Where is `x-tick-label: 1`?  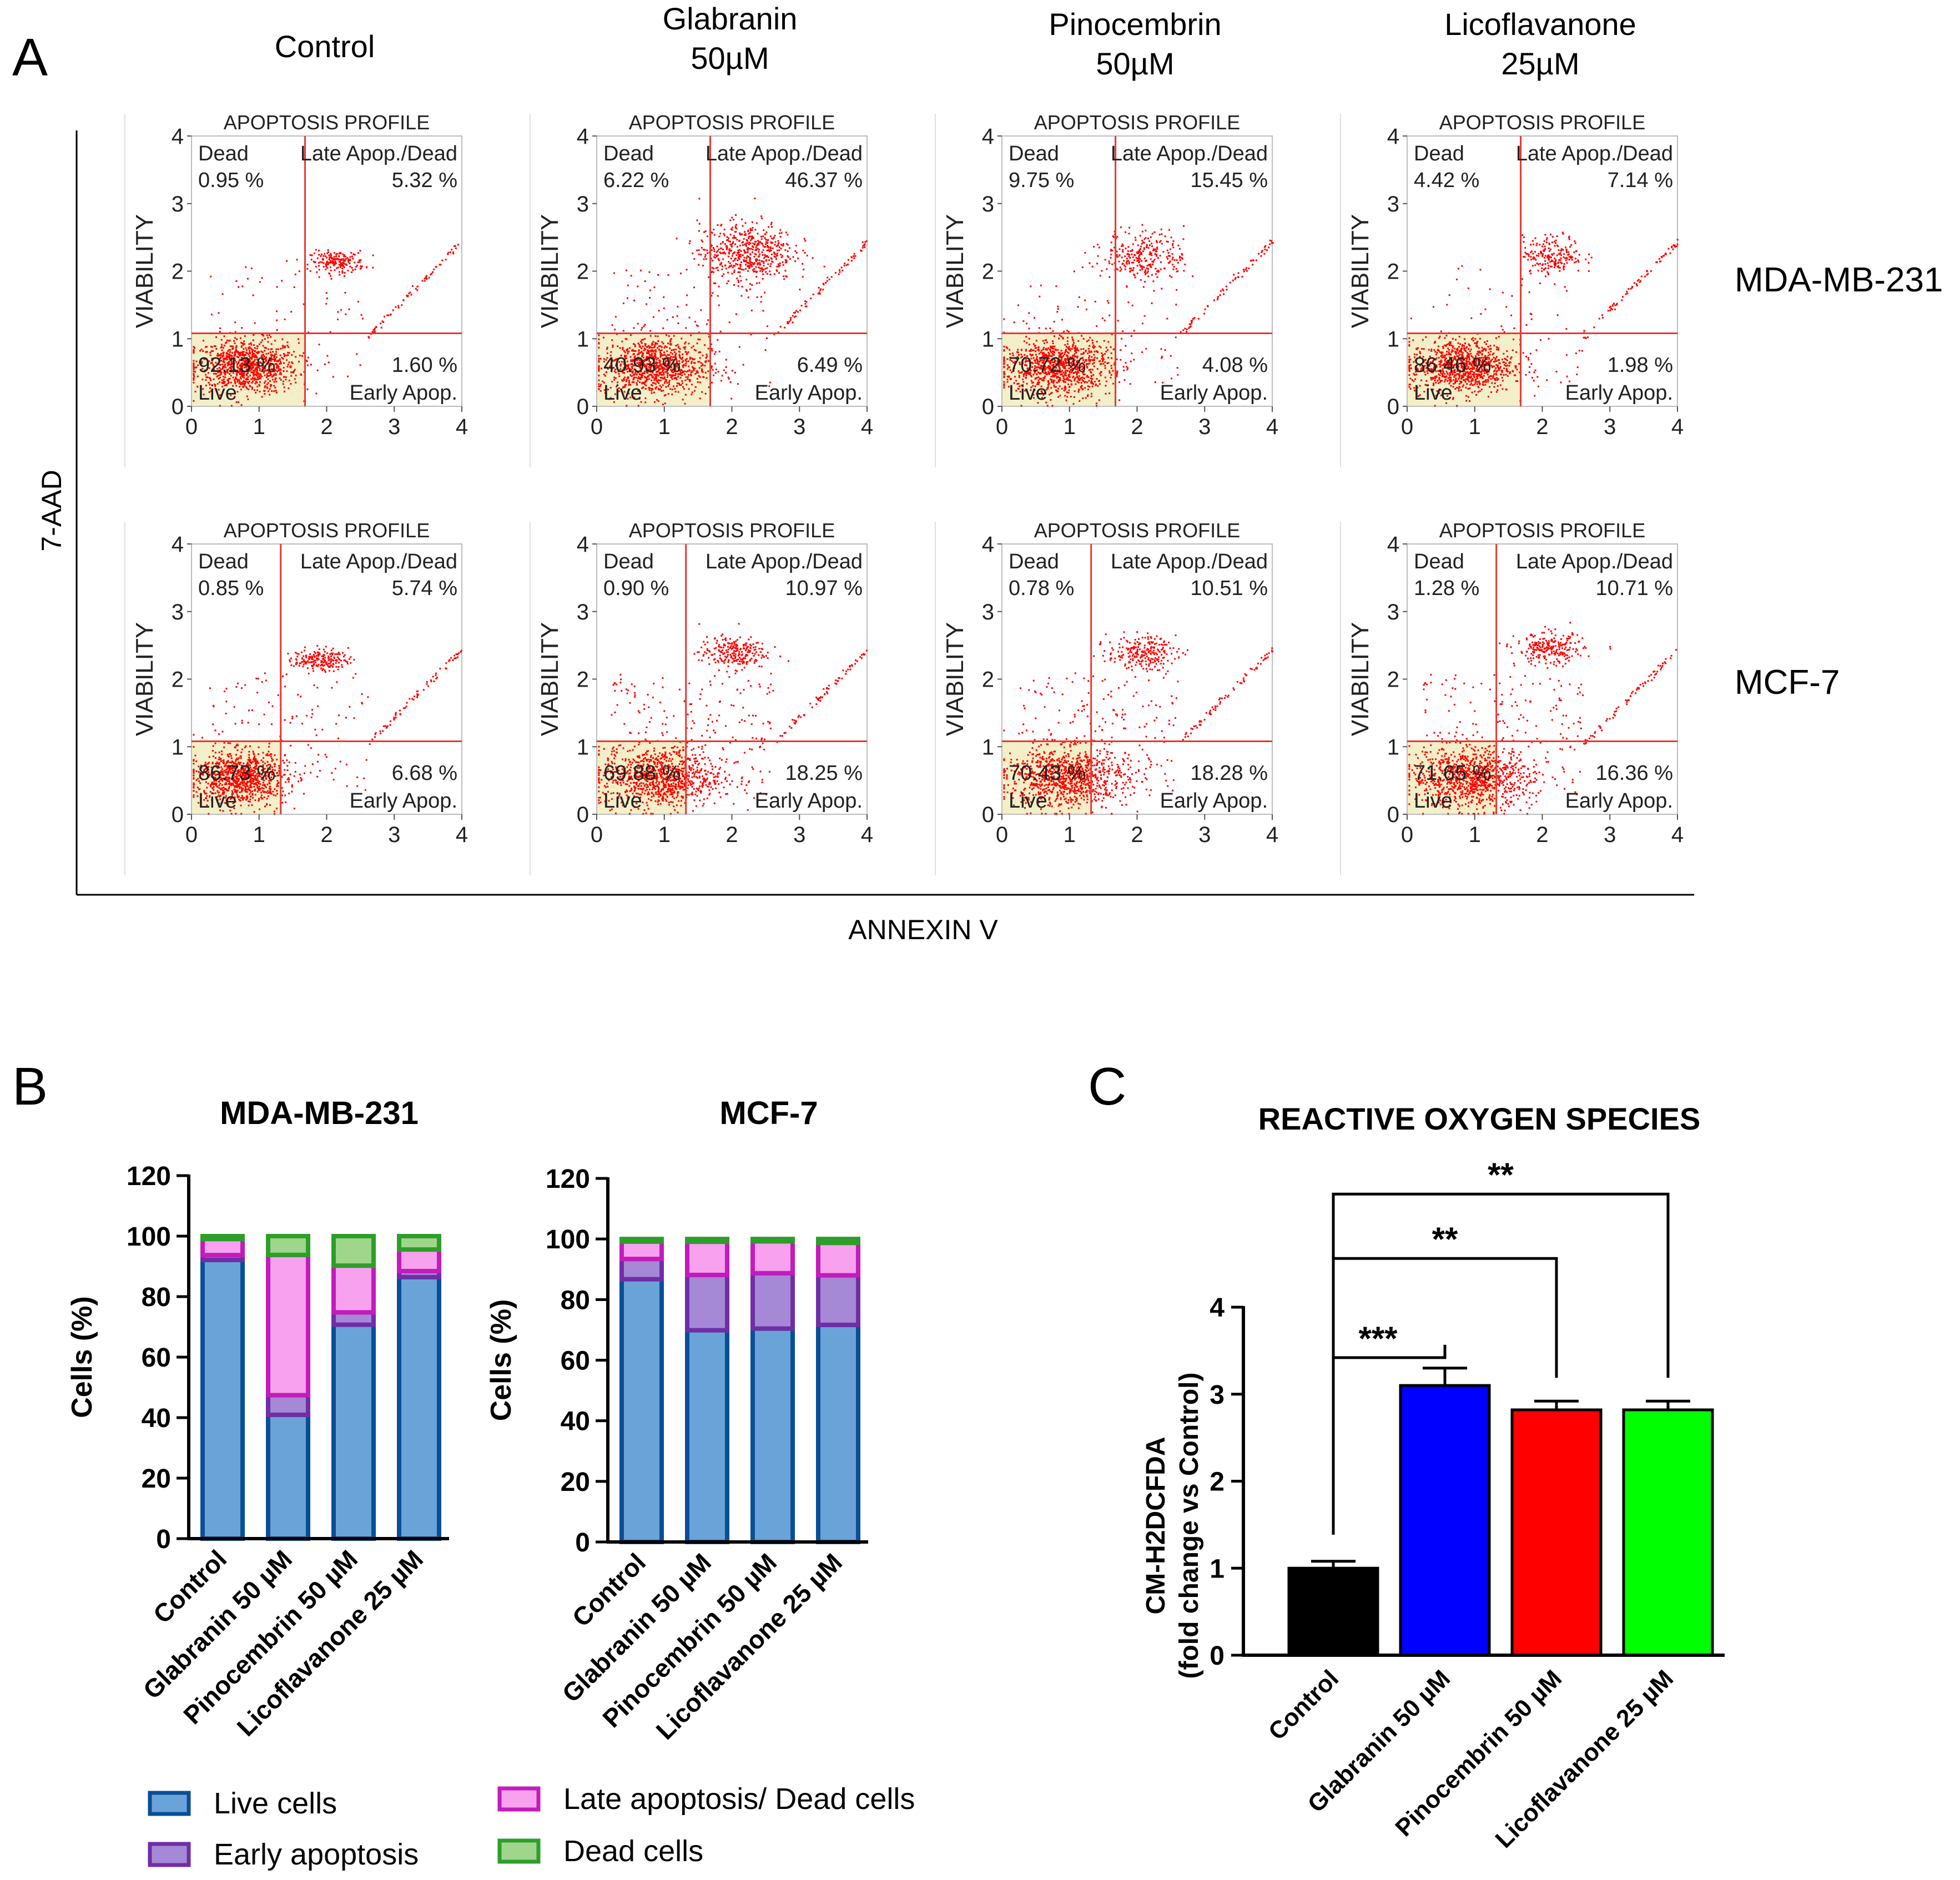 x-tick-label: 1 is located at coordinates (259, 427).